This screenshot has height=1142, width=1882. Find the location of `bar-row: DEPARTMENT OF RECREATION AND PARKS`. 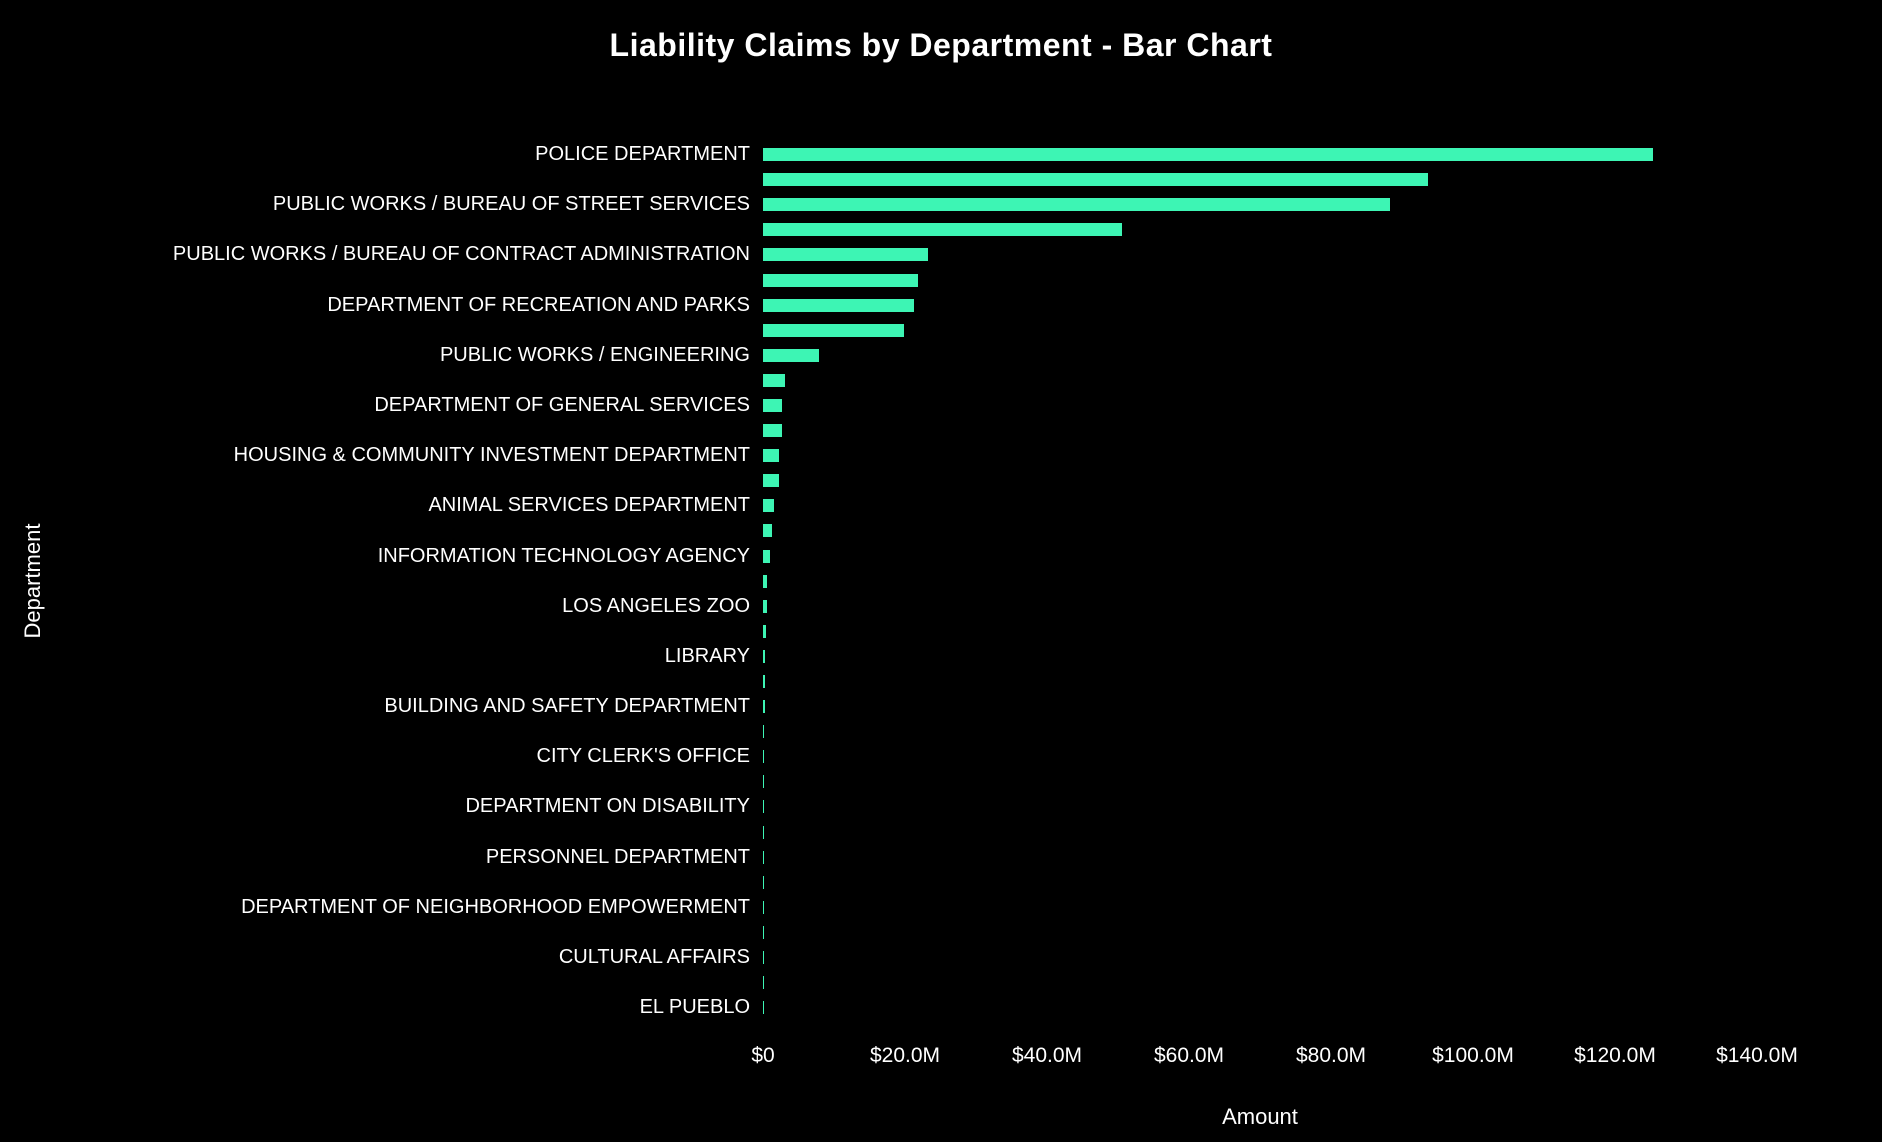

bar-row: DEPARTMENT OF RECREATION AND PARKS is located at coordinates (941, 305).